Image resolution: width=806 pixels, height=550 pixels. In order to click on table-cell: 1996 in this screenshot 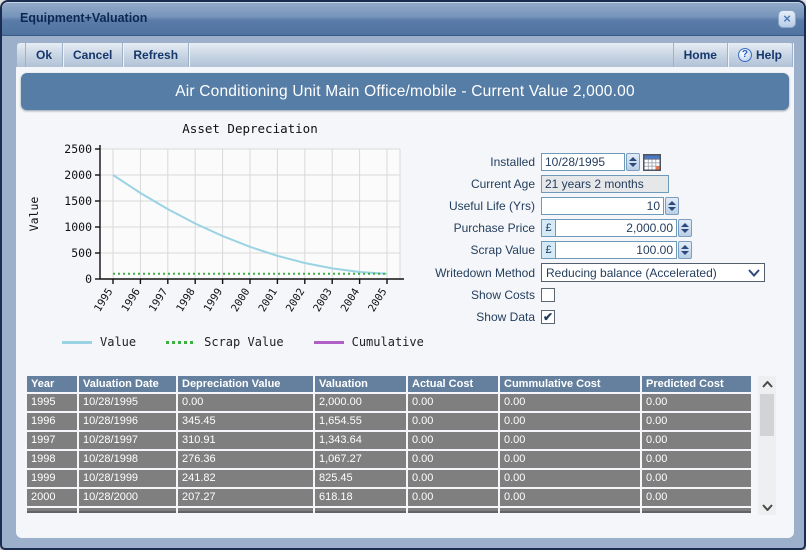, I will do `click(52, 421)`.